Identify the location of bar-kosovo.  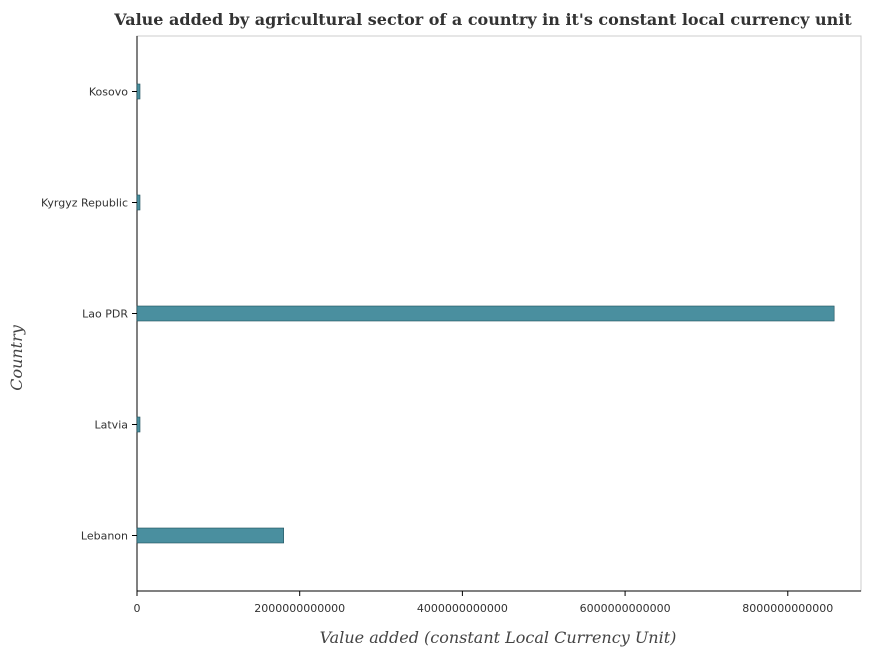
(138, 91).